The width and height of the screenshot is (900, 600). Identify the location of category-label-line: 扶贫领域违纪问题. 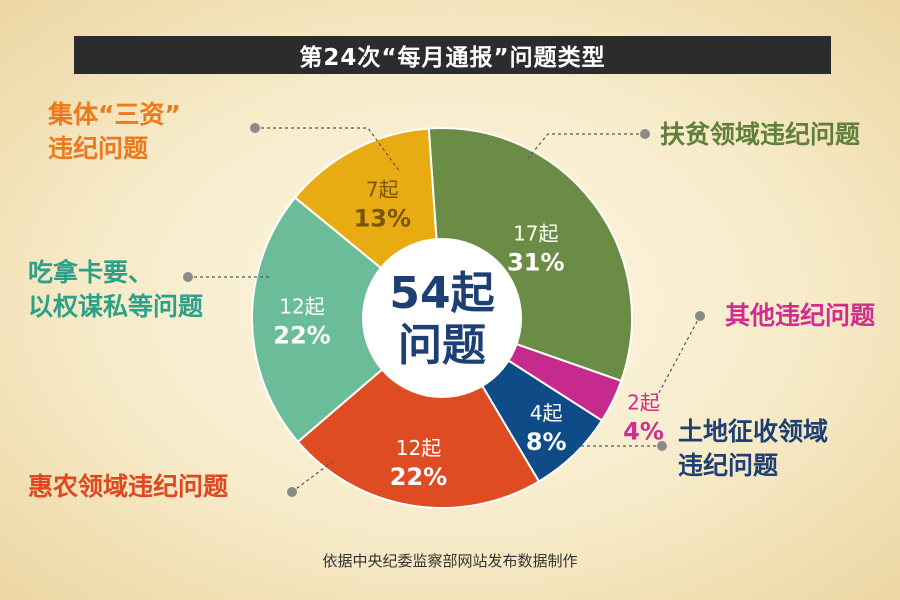
(760, 134).